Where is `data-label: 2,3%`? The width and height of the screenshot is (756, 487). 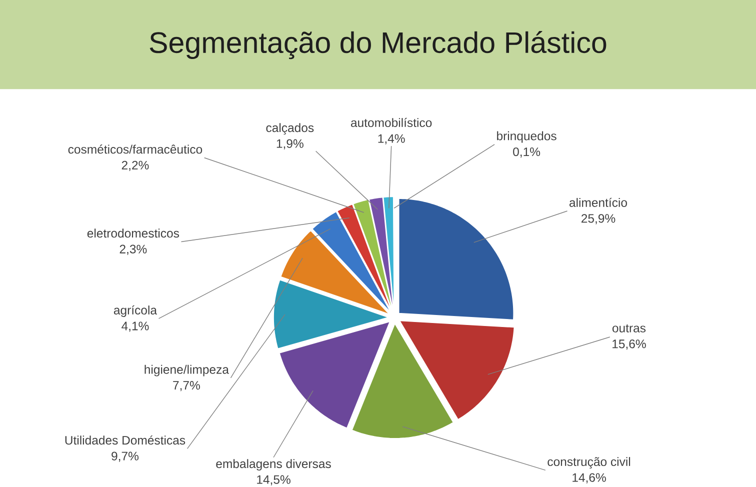 data-label: 2,3% is located at coordinates (133, 249).